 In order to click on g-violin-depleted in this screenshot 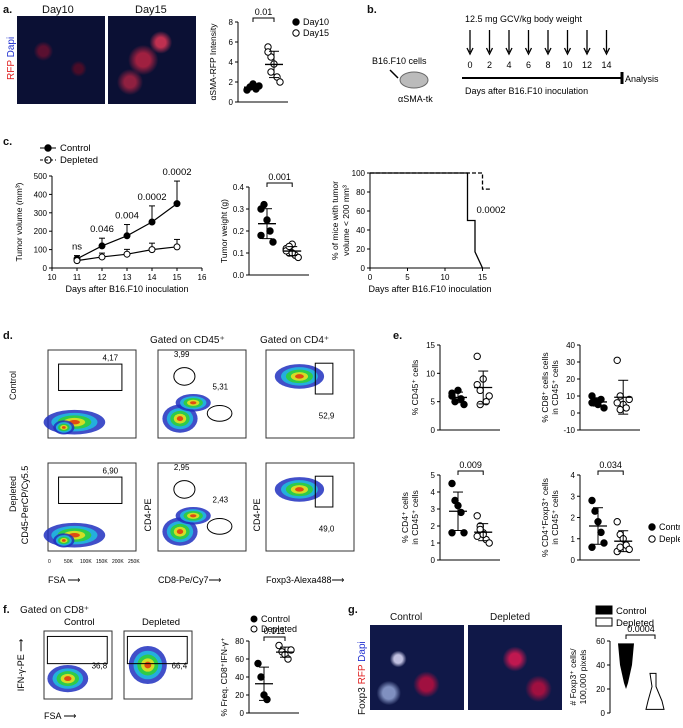, I will do `click(655, 691)`.